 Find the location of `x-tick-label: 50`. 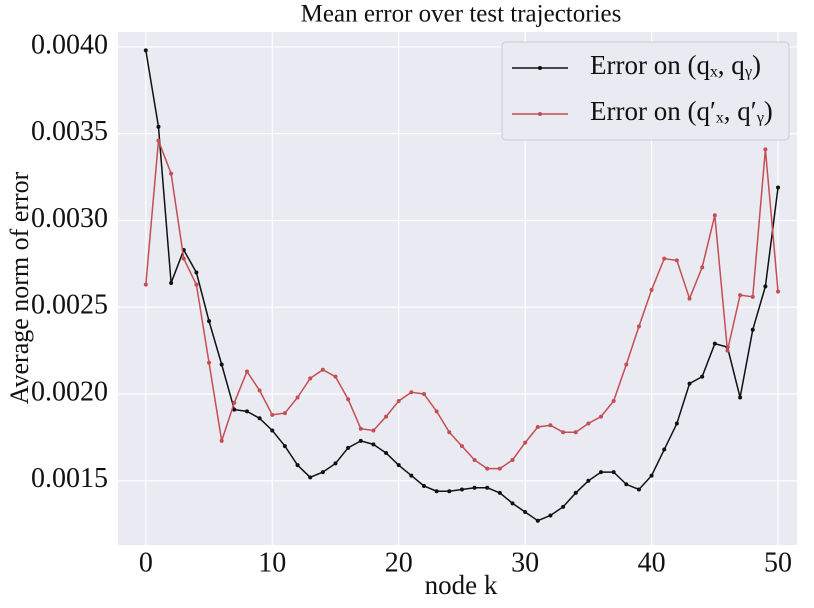

x-tick-label: 50 is located at coordinates (778, 562).